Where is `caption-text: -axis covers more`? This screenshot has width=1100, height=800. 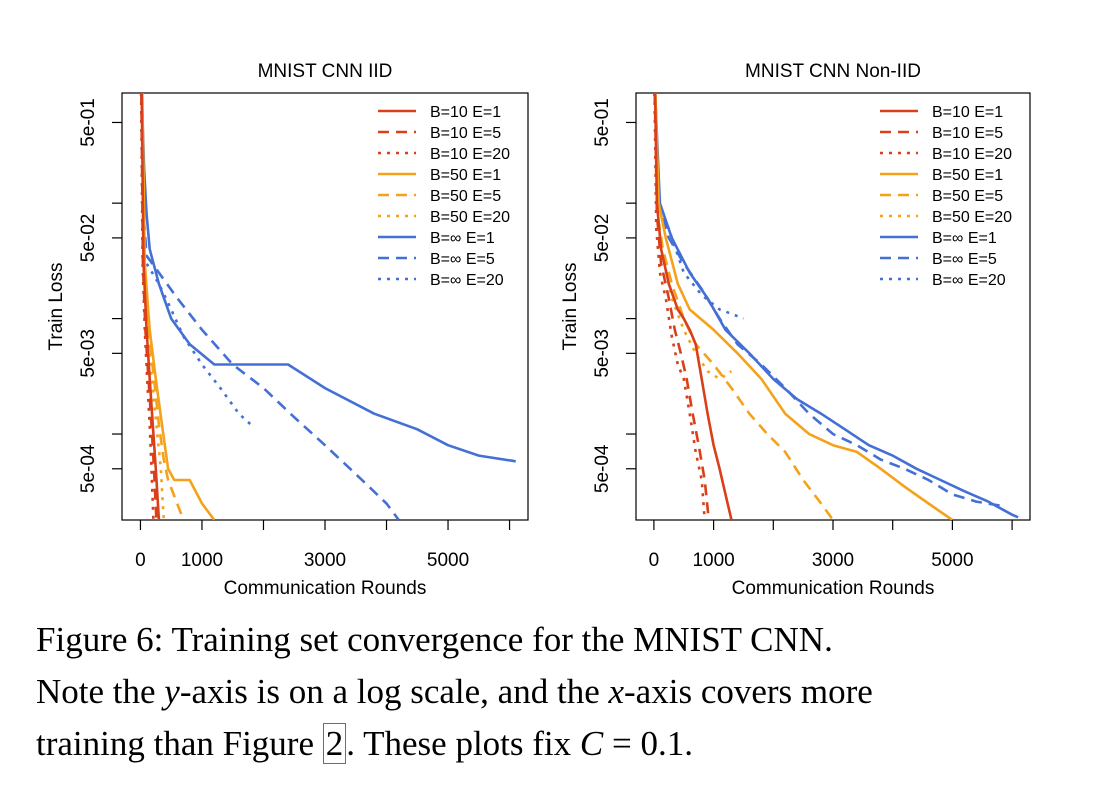 caption-text: -axis covers more is located at coordinates (748, 691).